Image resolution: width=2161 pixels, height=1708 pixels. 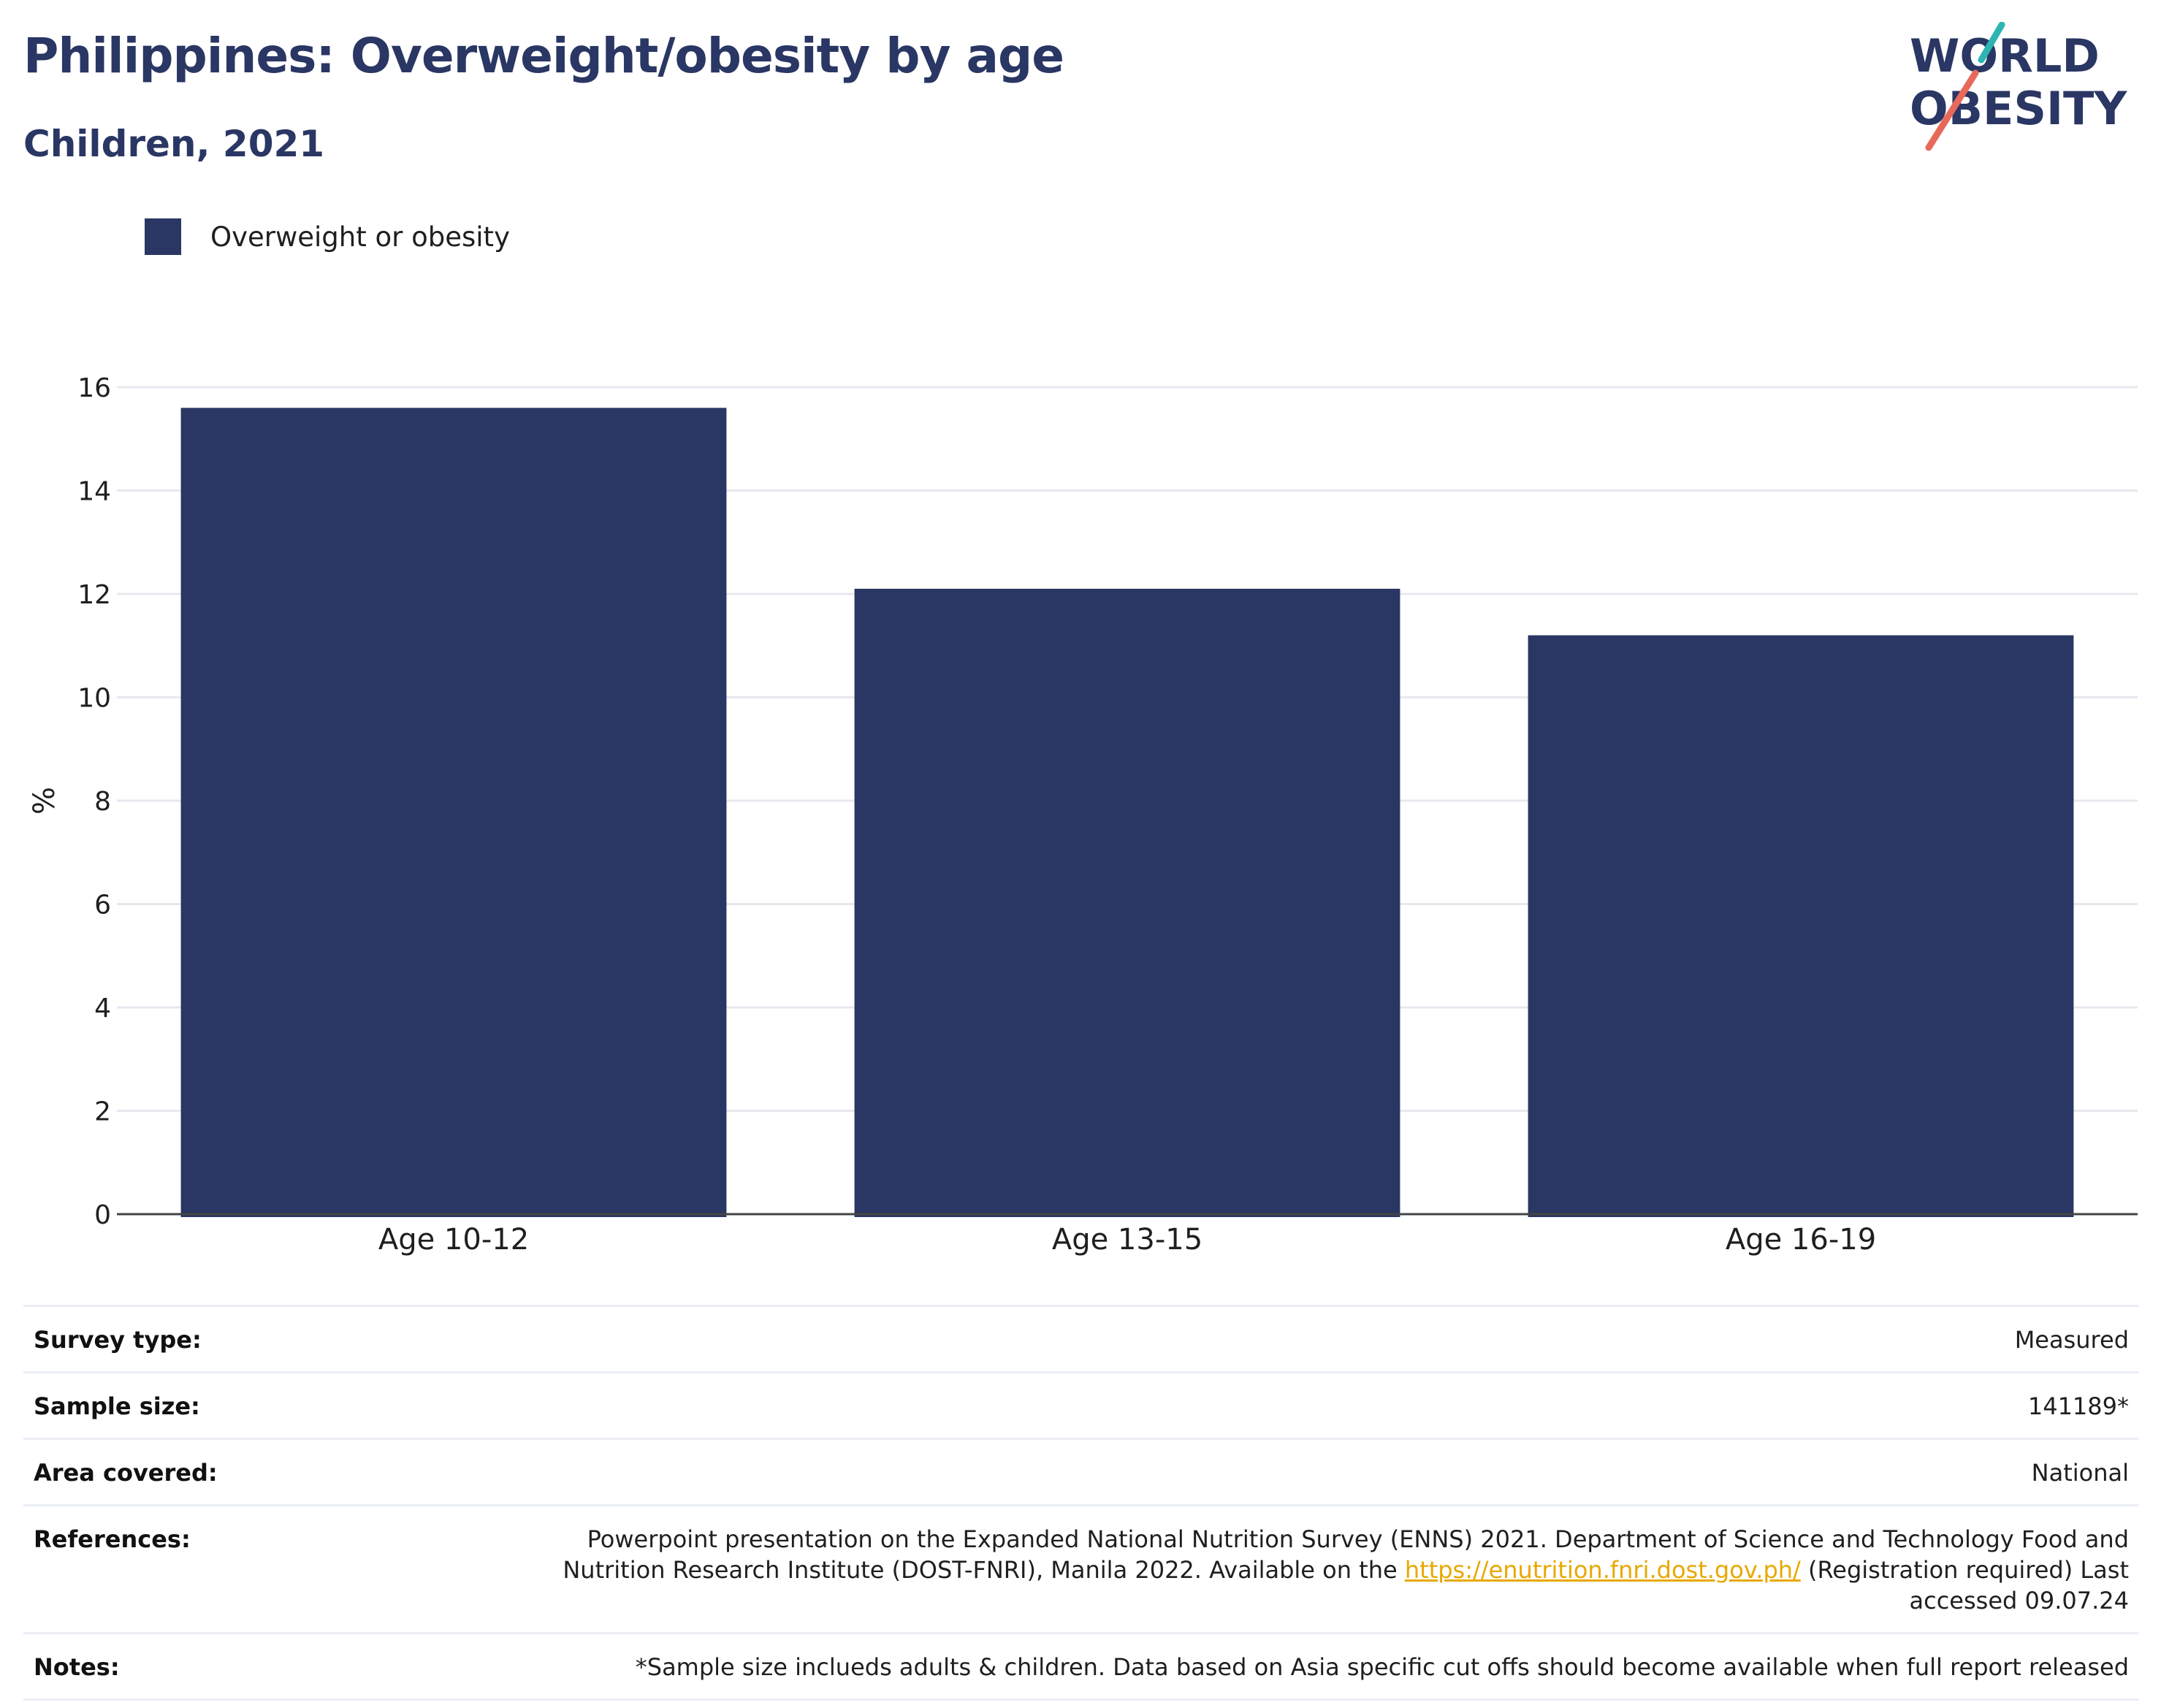 What do you see at coordinates (174, 144) in the screenshot?
I see `chart-subtitle: Children, 2021` at bounding box center [174, 144].